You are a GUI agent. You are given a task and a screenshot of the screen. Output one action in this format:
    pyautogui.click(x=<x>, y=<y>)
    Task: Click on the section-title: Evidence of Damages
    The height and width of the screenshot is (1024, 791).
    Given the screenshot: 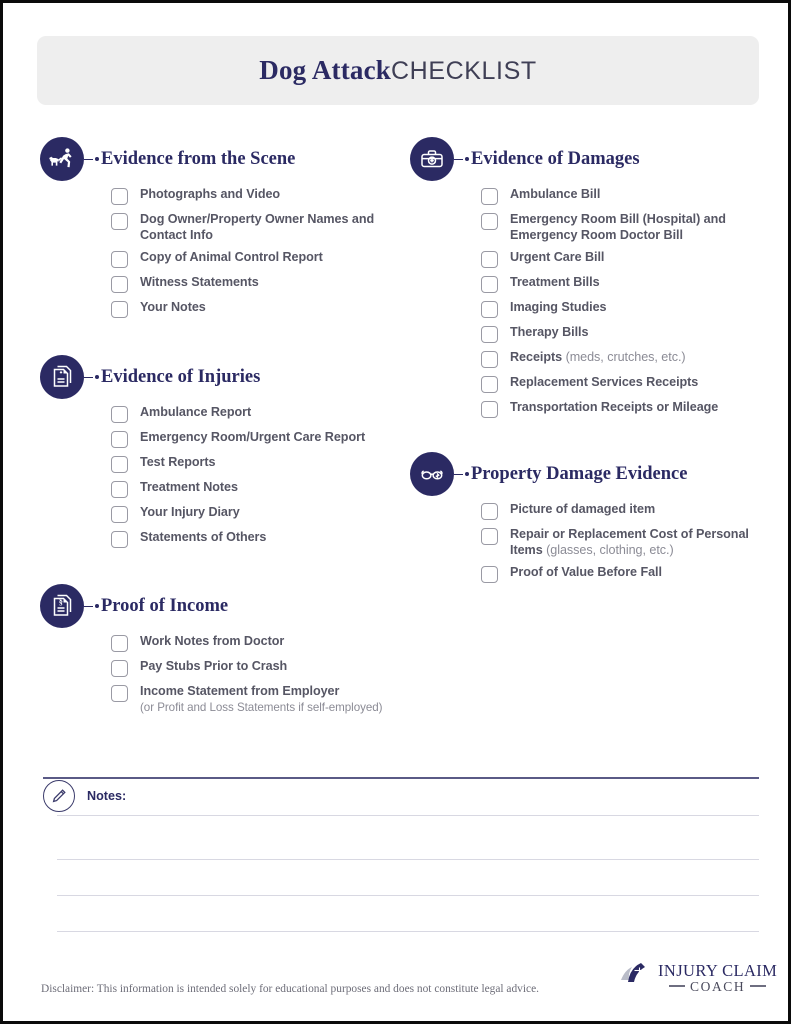 What is the action you would take?
    pyautogui.click(x=555, y=158)
    